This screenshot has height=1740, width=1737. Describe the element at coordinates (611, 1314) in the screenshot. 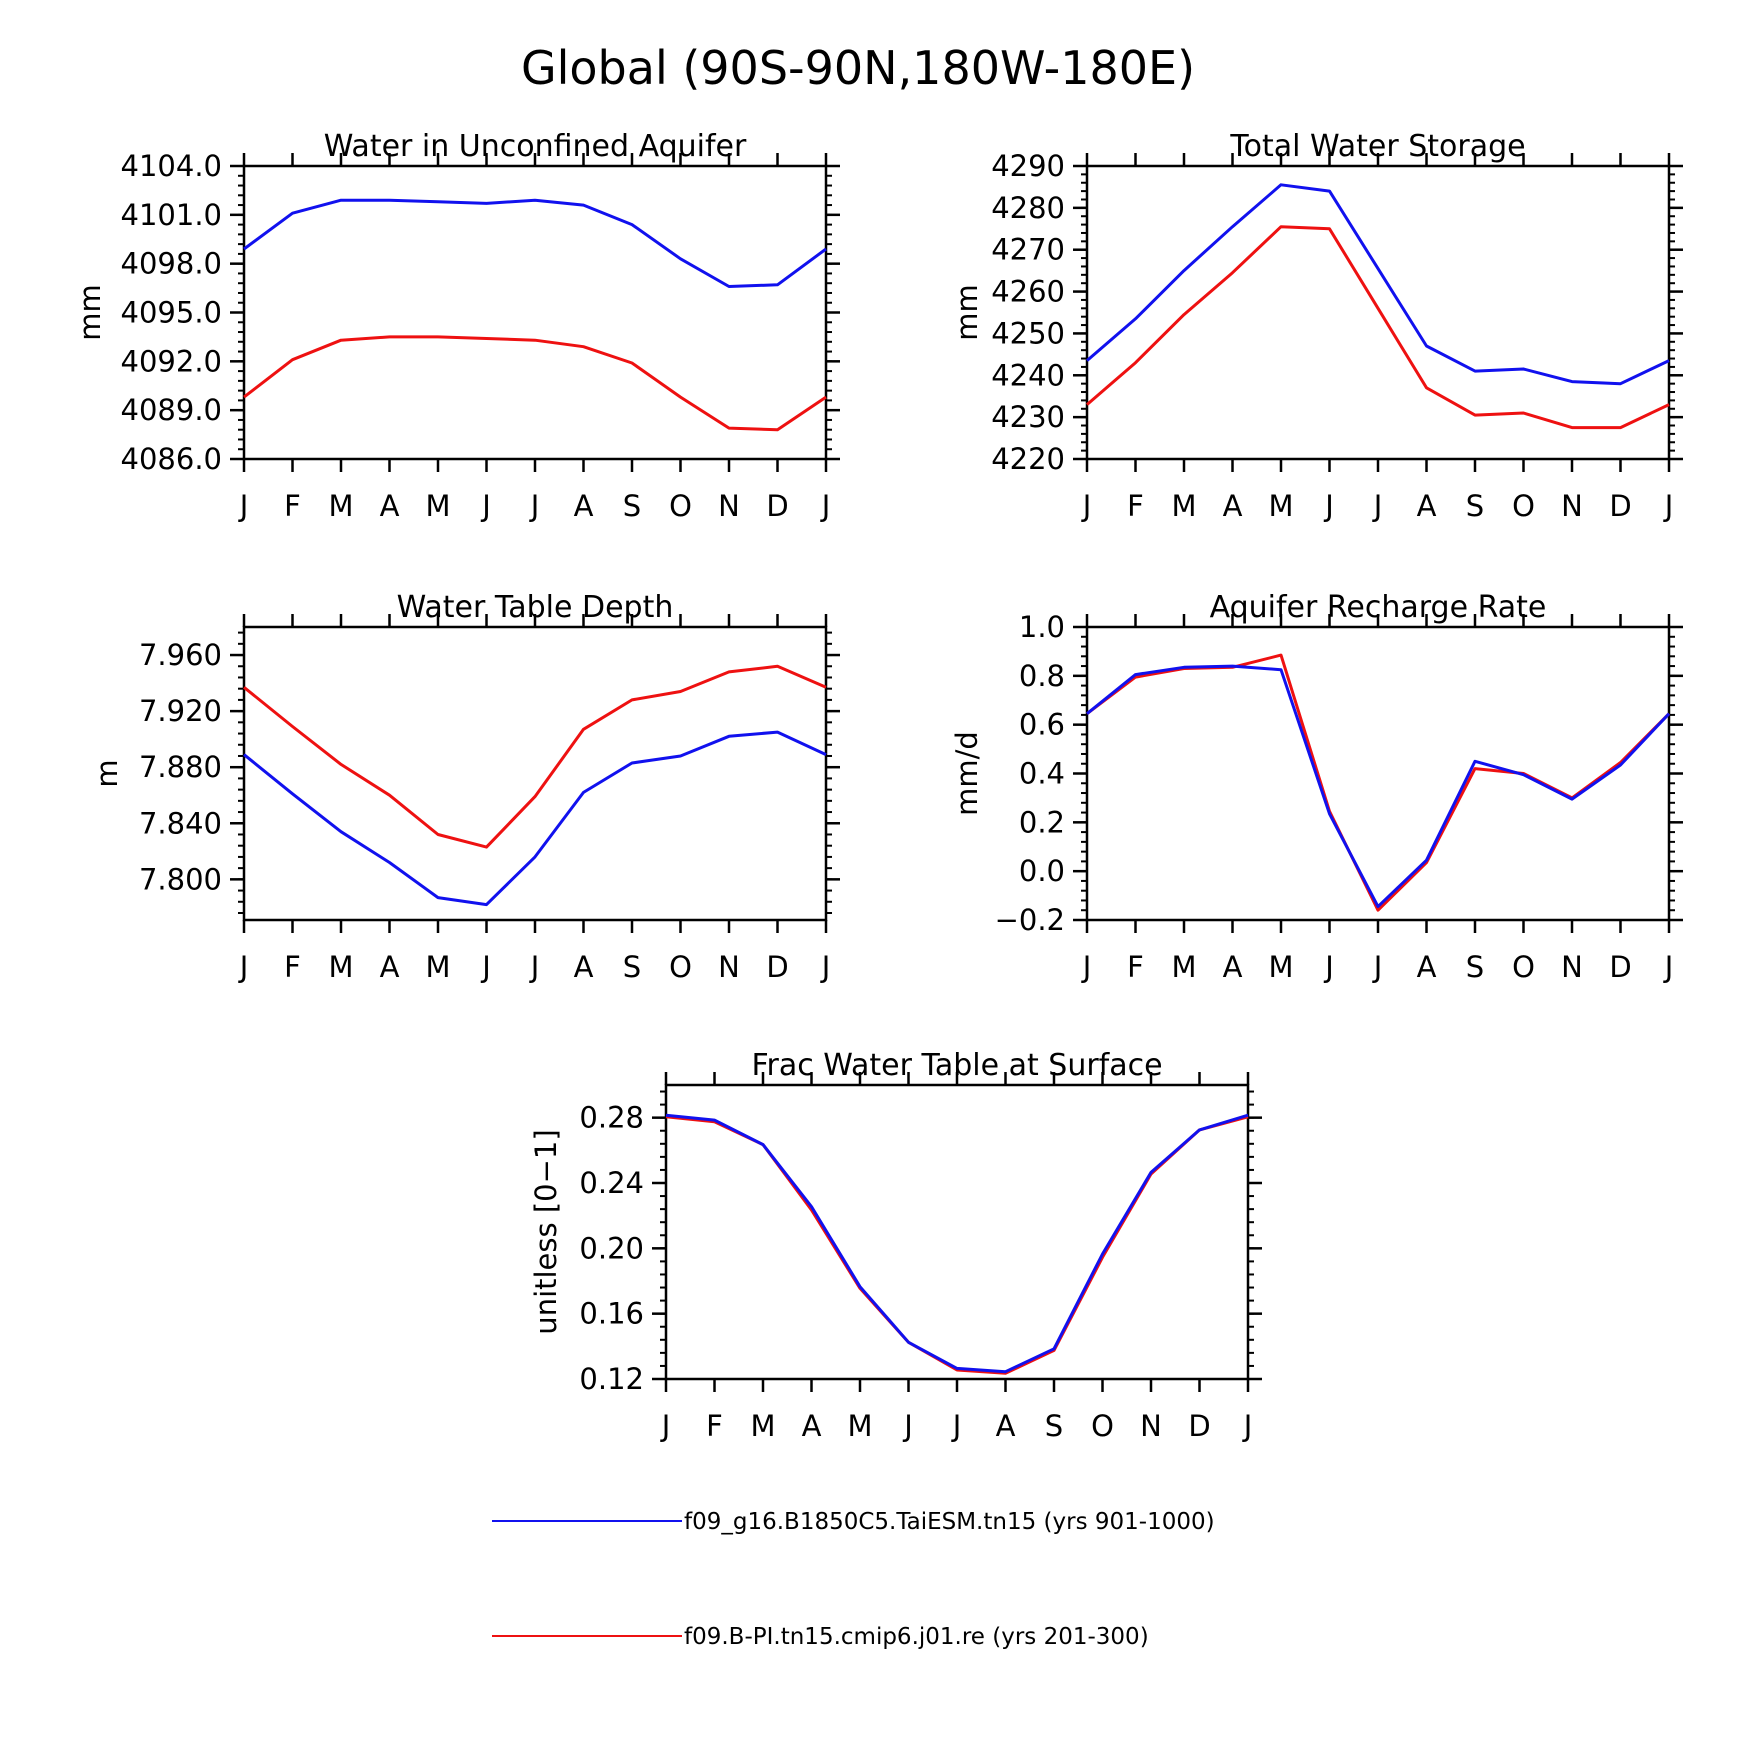

I see `y-tick-label: 0.16` at that location.